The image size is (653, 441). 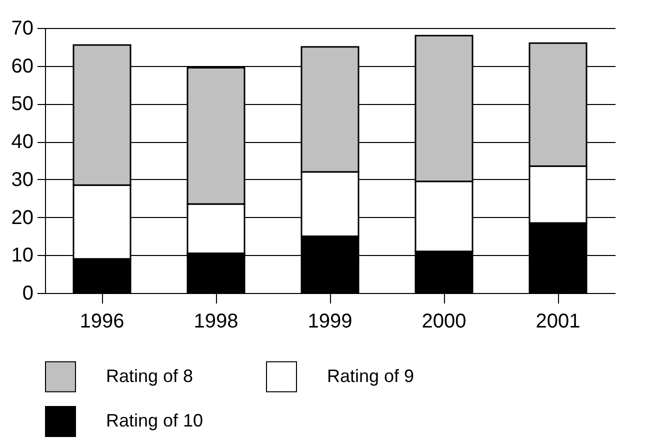 I want to click on y-tick-label: 40, so click(x=22, y=142).